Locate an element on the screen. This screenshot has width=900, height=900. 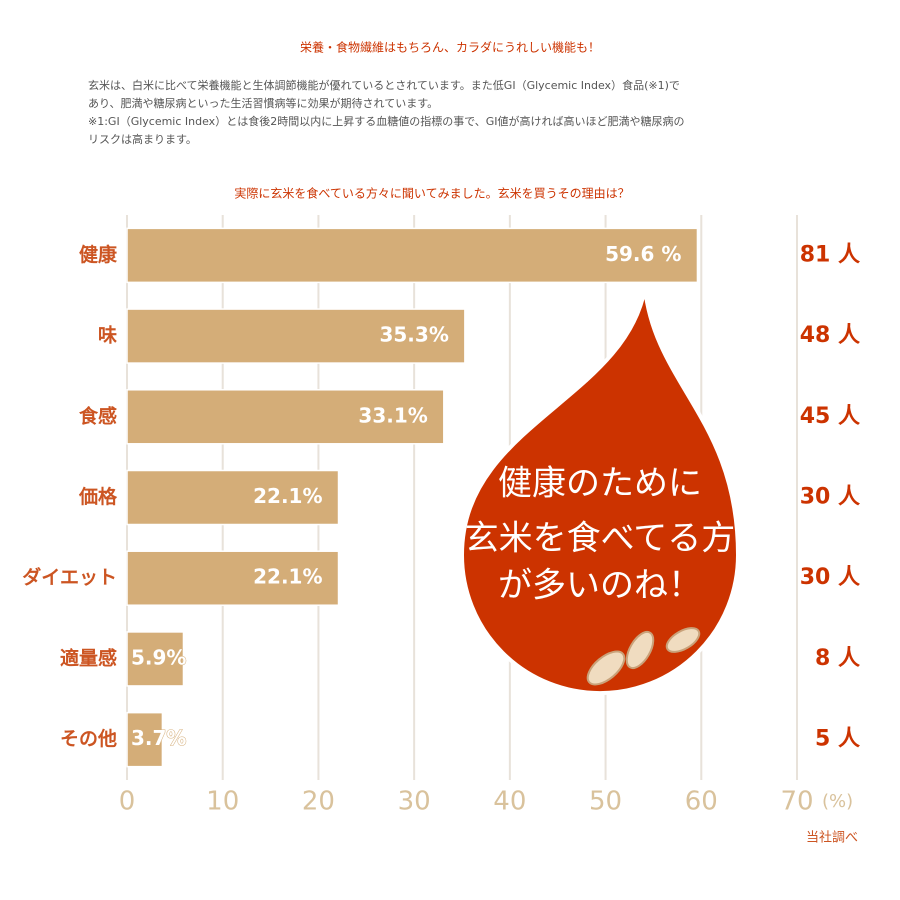
count-label: 48 人 is located at coordinates (830, 335).